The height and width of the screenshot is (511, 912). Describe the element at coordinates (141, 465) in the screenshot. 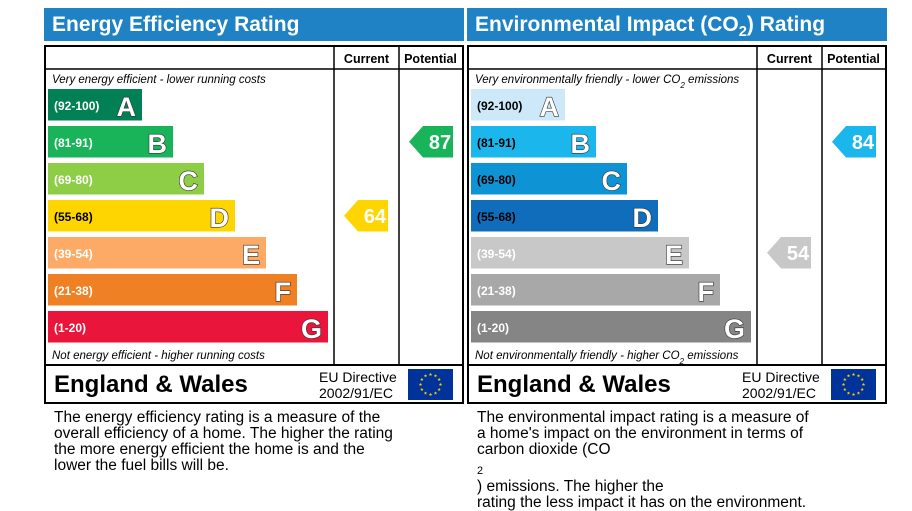

I see `description-line: lower the fuel bills will be.` at that location.